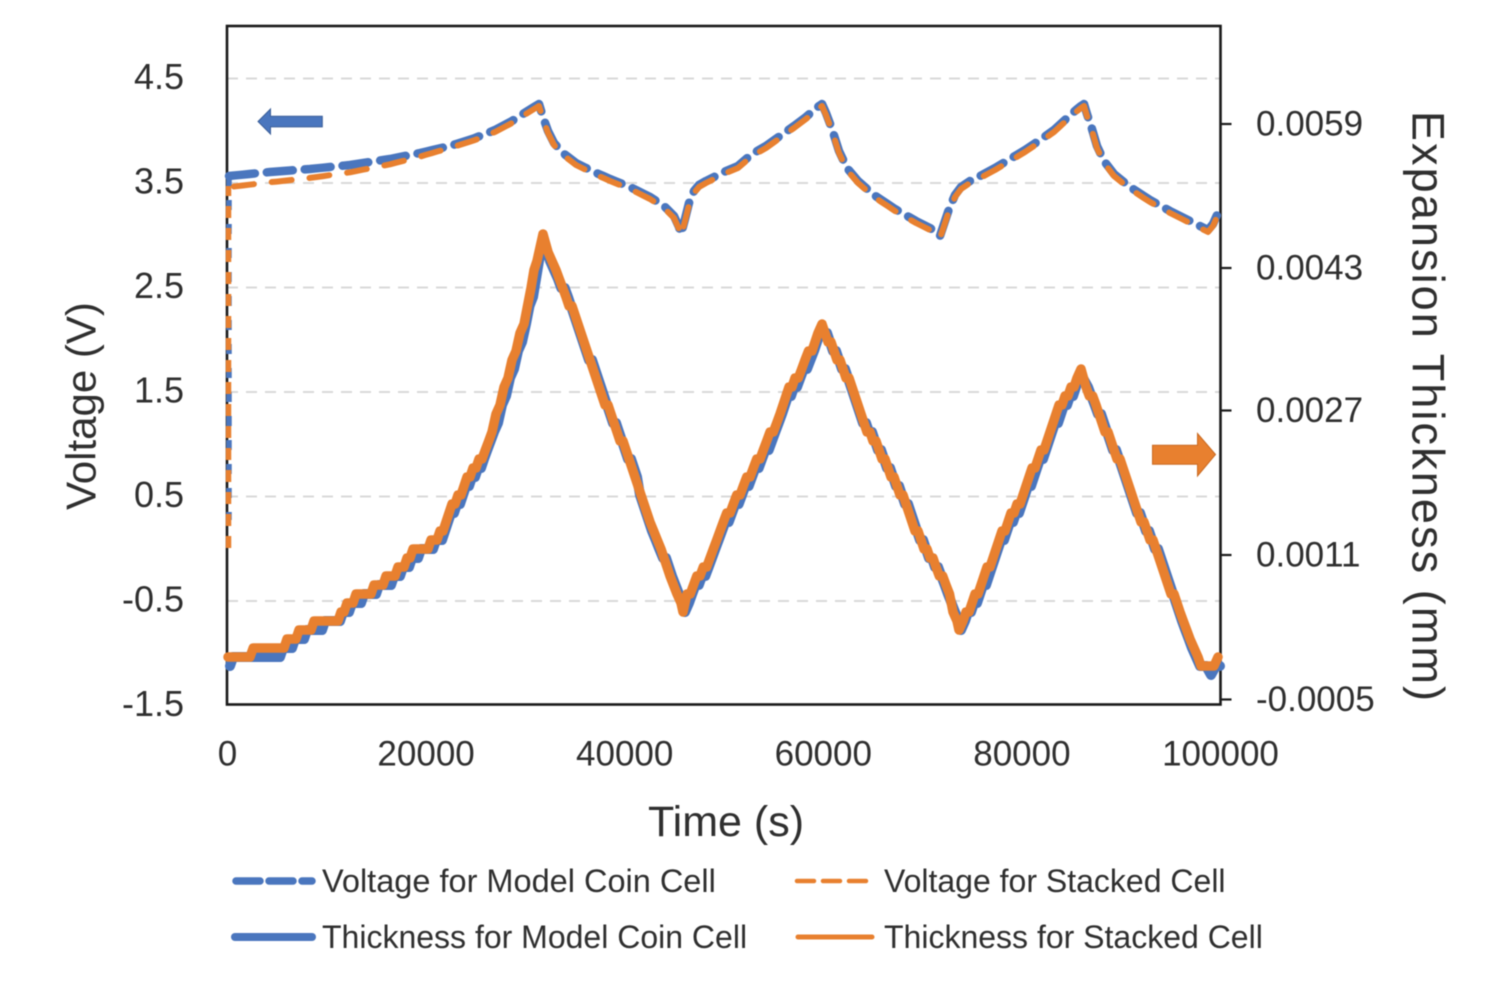 The image size is (1500, 1000). What do you see at coordinates (153, 703) in the screenshot?
I see `svg-text: -1.5` at bounding box center [153, 703].